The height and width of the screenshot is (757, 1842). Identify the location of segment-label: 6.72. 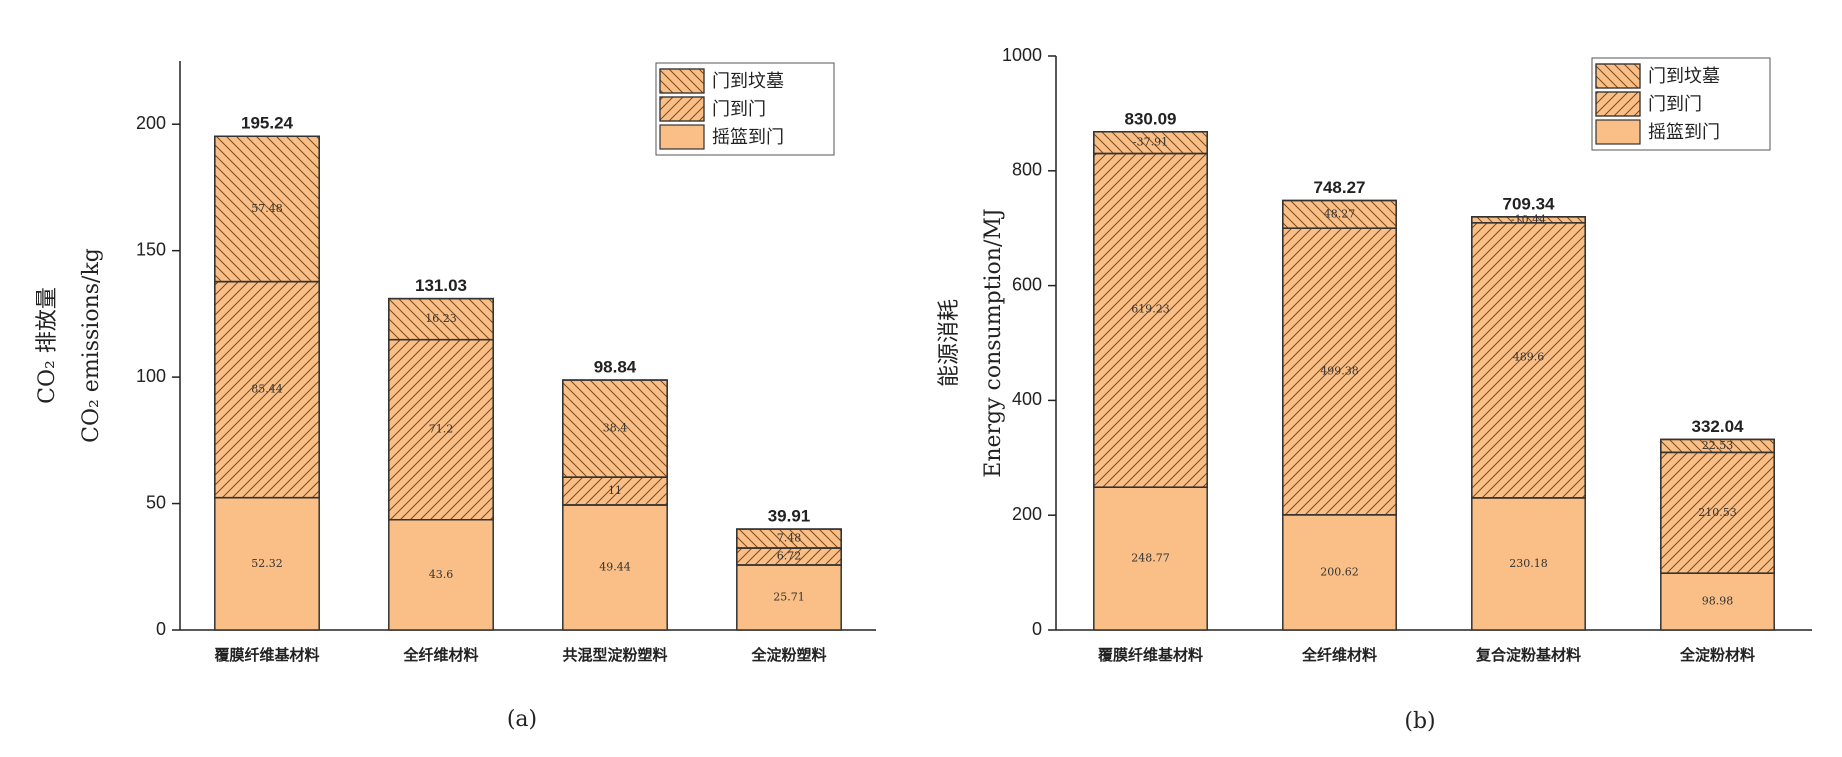
(789, 555).